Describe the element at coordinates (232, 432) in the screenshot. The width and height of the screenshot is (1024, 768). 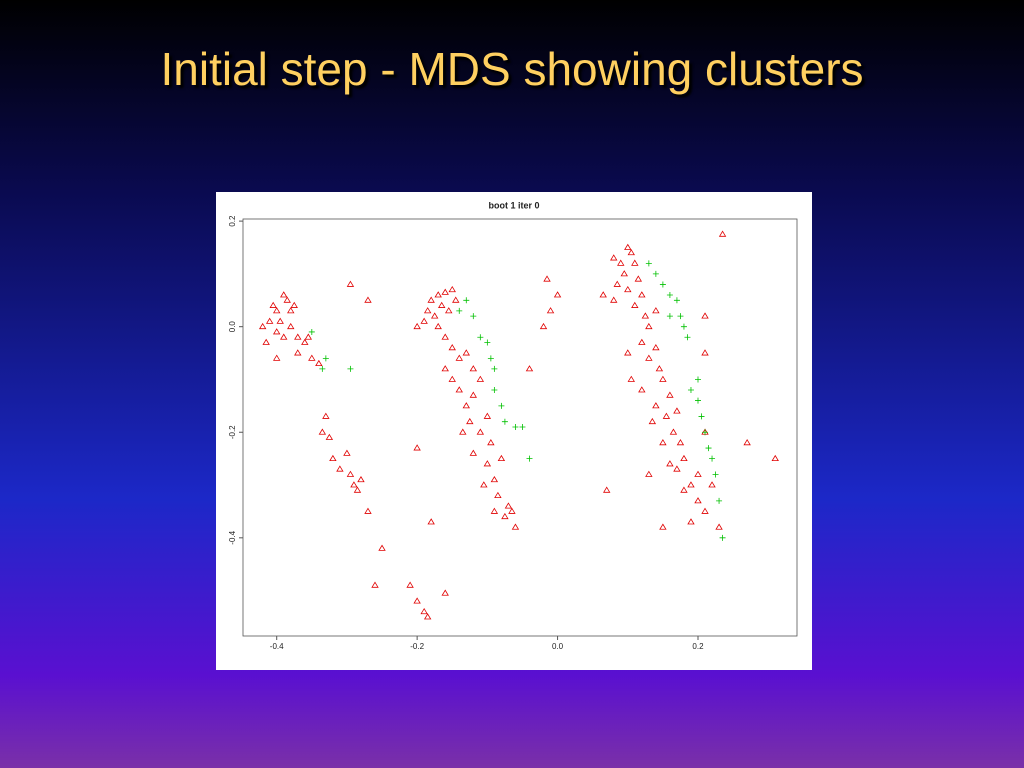
I see `y-tick-label: -0.2` at that location.